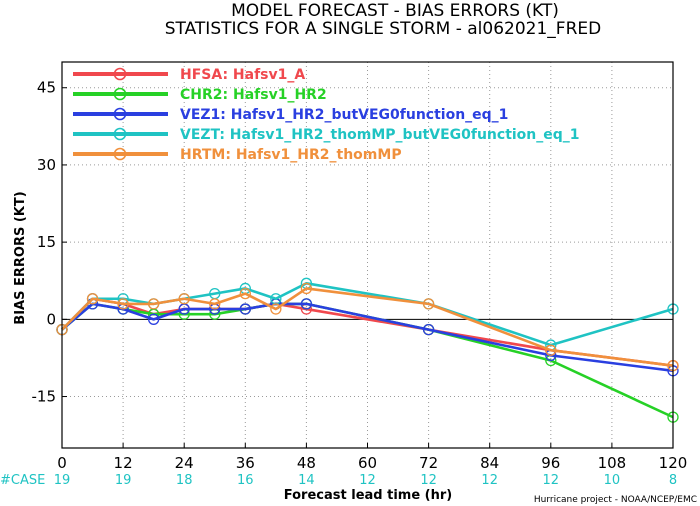 The height and width of the screenshot is (506, 700). Describe the element at coordinates (344, 115) in the screenshot. I see `legend-label: VEZ1: Hafsv1_HR2_butVEG0function_eq_1` at that location.